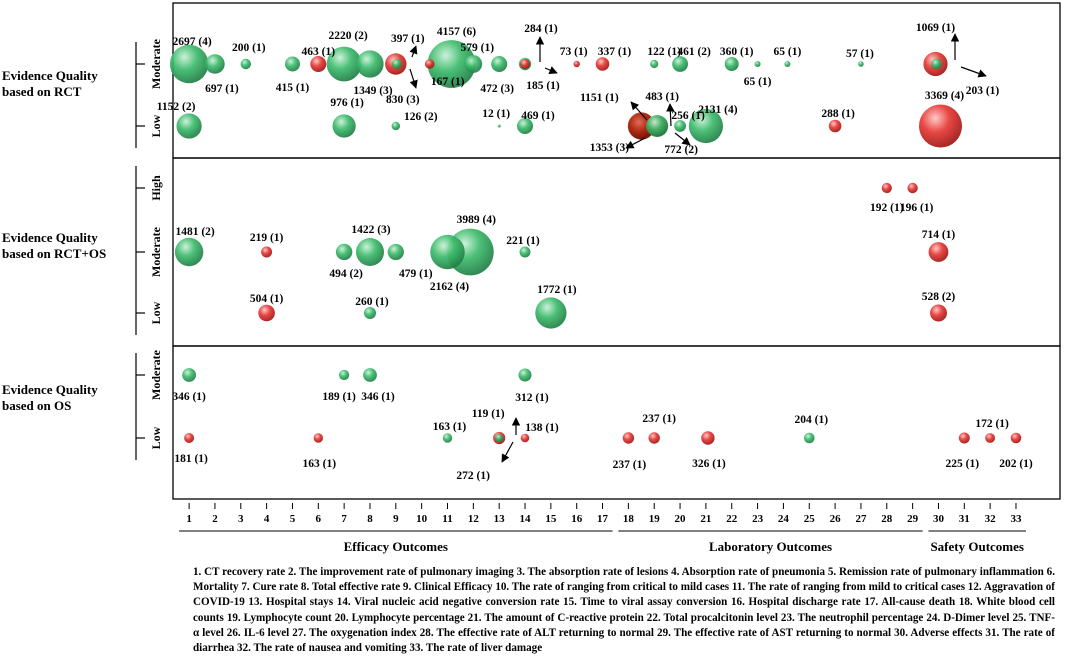 Image resolution: width=1065 pixels, height=656 pixels. Describe the element at coordinates (408, 39) in the screenshot. I see `bubble-label: 397 (1)` at that location.